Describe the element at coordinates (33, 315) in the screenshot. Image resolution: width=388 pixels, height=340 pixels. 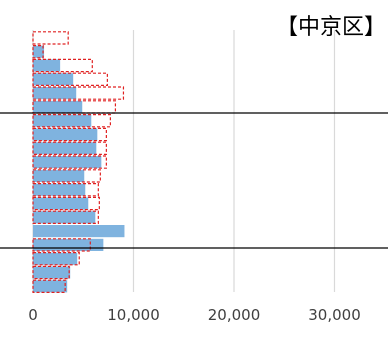
I see `x-tick-label: 0` at that location.